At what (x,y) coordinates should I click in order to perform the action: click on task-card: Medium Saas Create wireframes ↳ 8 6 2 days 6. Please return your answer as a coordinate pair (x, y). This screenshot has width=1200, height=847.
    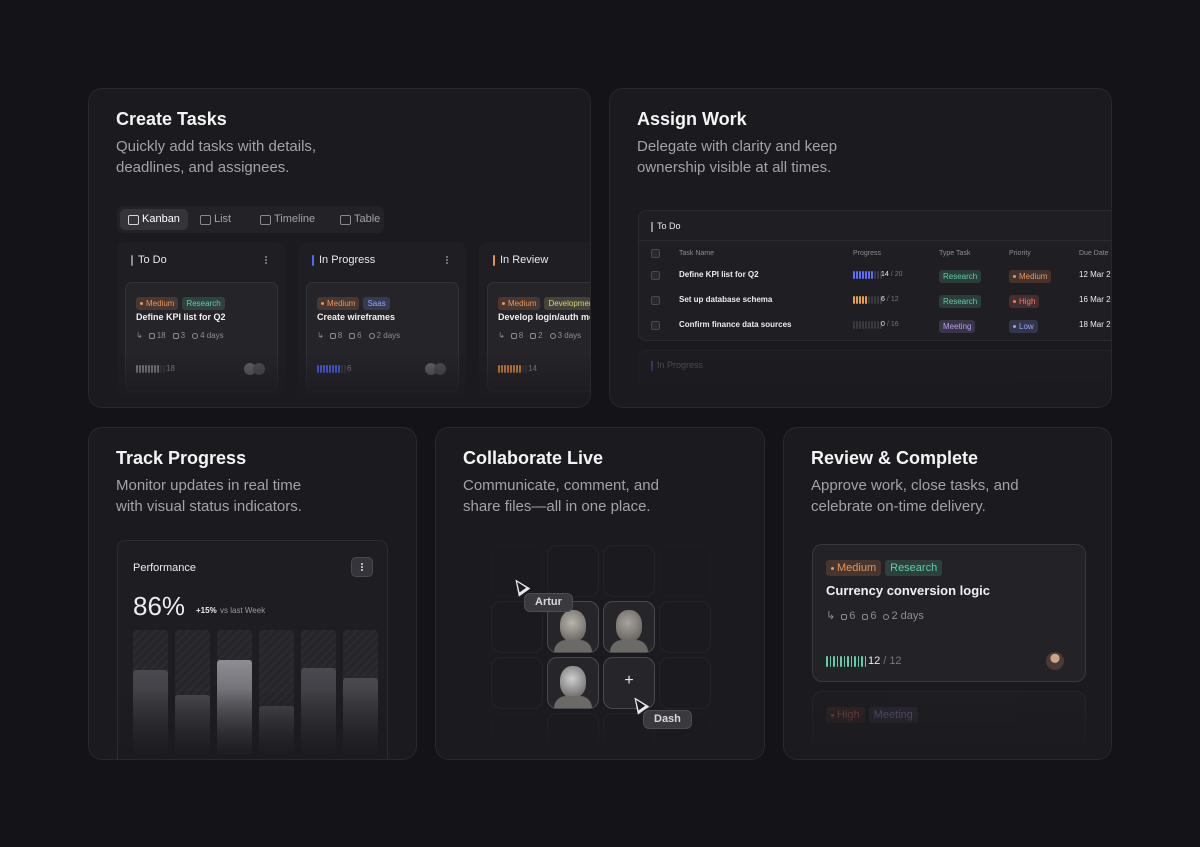
    Looking at the image, I should click on (382, 337).